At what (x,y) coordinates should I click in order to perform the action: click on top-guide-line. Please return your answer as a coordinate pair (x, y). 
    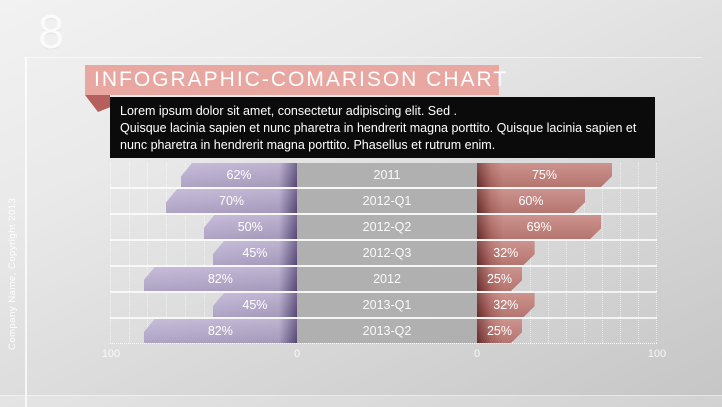
    Looking at the image, I should click on (363, 57).